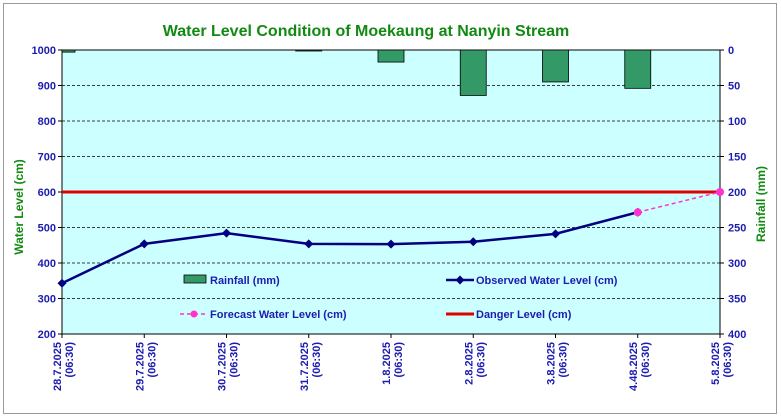  What do you see at coordinates (737, 300) in the screenshot?
I see `y2-tick-label: 350` at bounding box center [737, 300].